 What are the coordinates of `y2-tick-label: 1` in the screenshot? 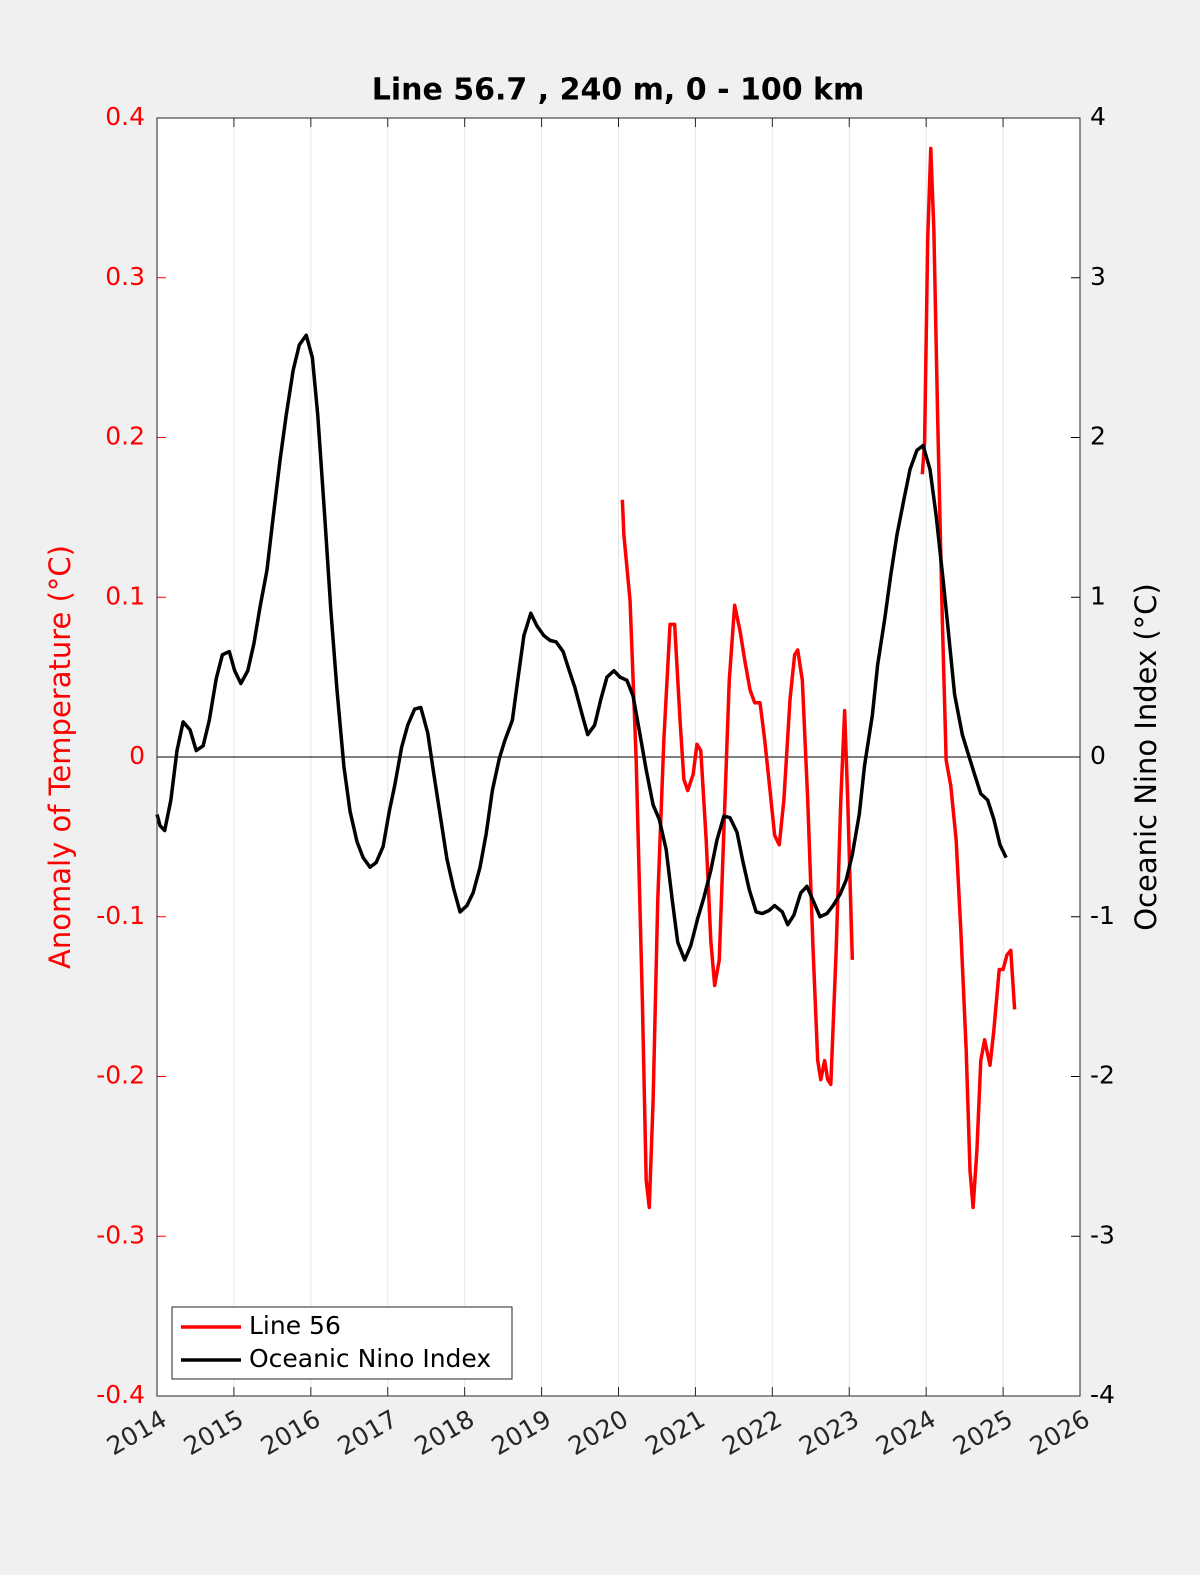 It's located at (1098, 595).